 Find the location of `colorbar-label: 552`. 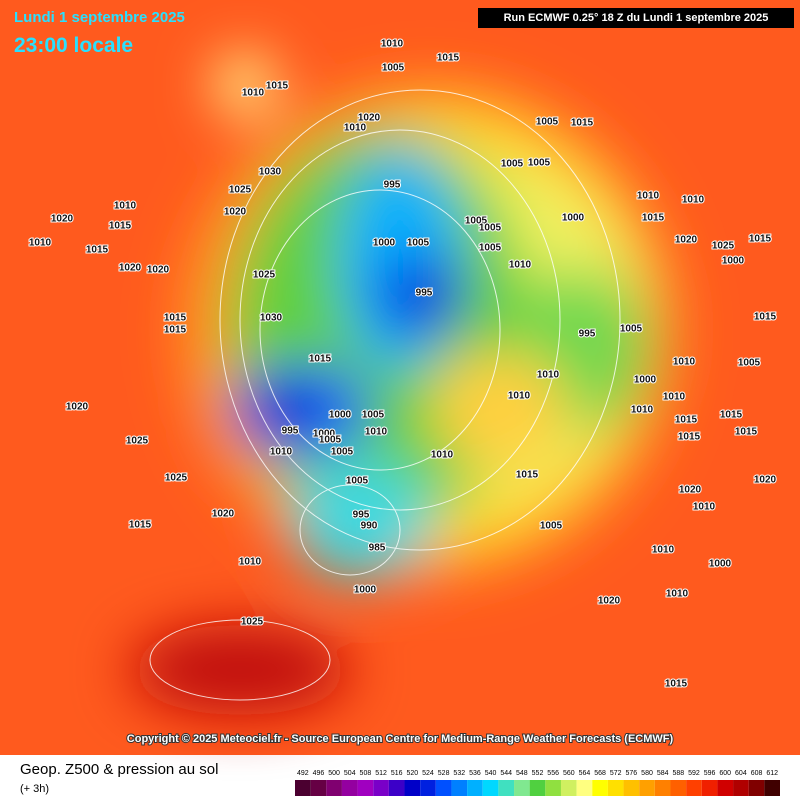

colorbar-label: 552 is located at coordinates (538, 773).